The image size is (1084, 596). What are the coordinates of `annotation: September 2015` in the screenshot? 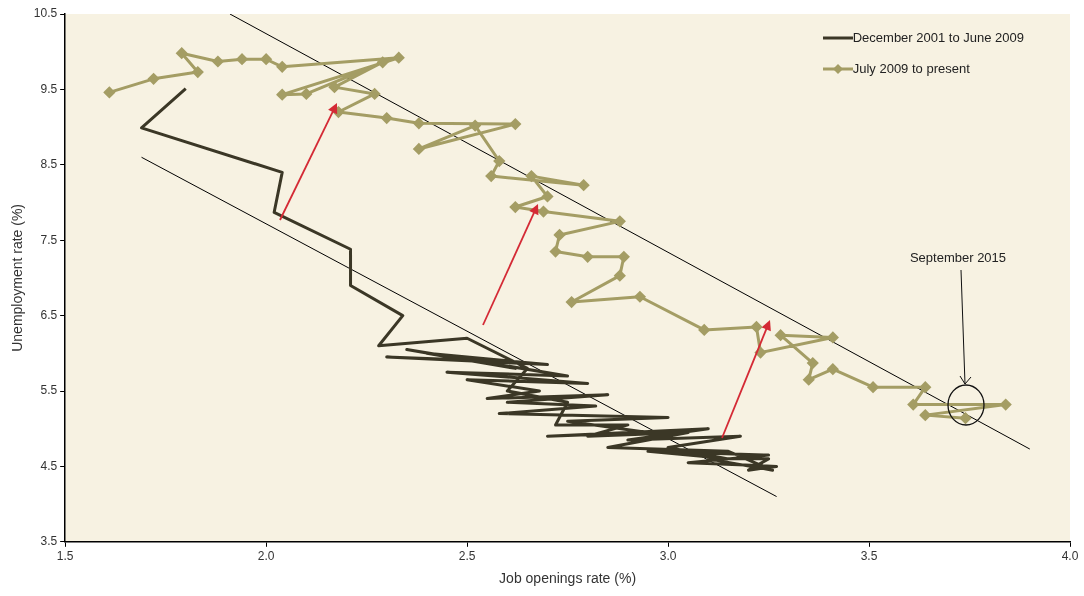 It's located at (958, 257).